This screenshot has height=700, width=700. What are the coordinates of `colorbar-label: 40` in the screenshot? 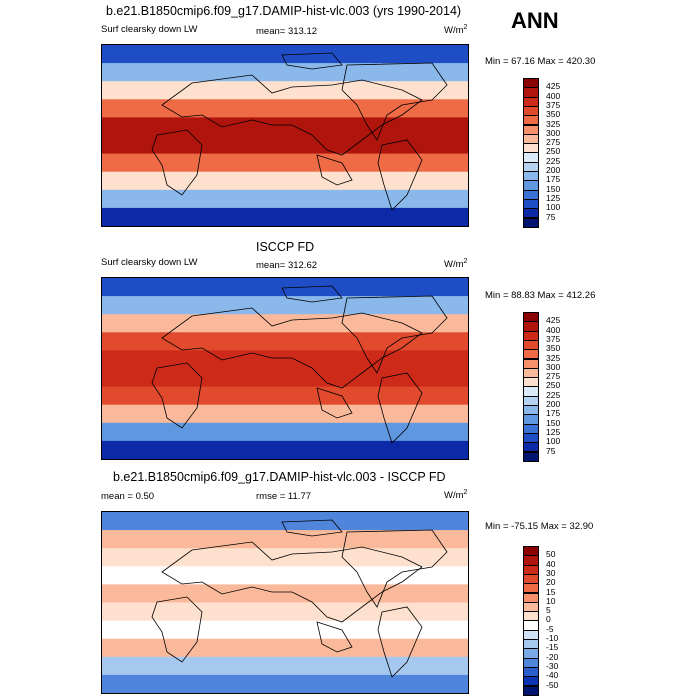 It's located at (551, 563).